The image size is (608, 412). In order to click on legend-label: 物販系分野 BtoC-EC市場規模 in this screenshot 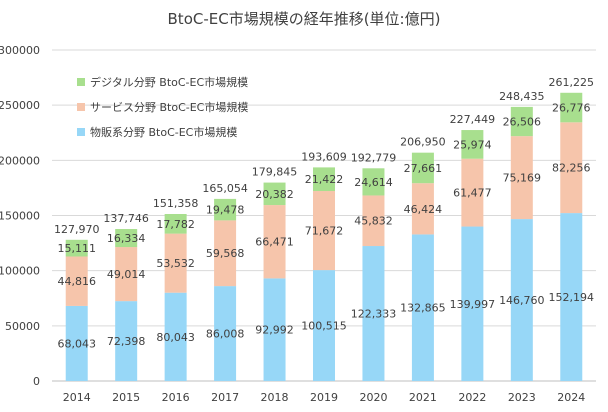, I will do `click(163, 132)`.